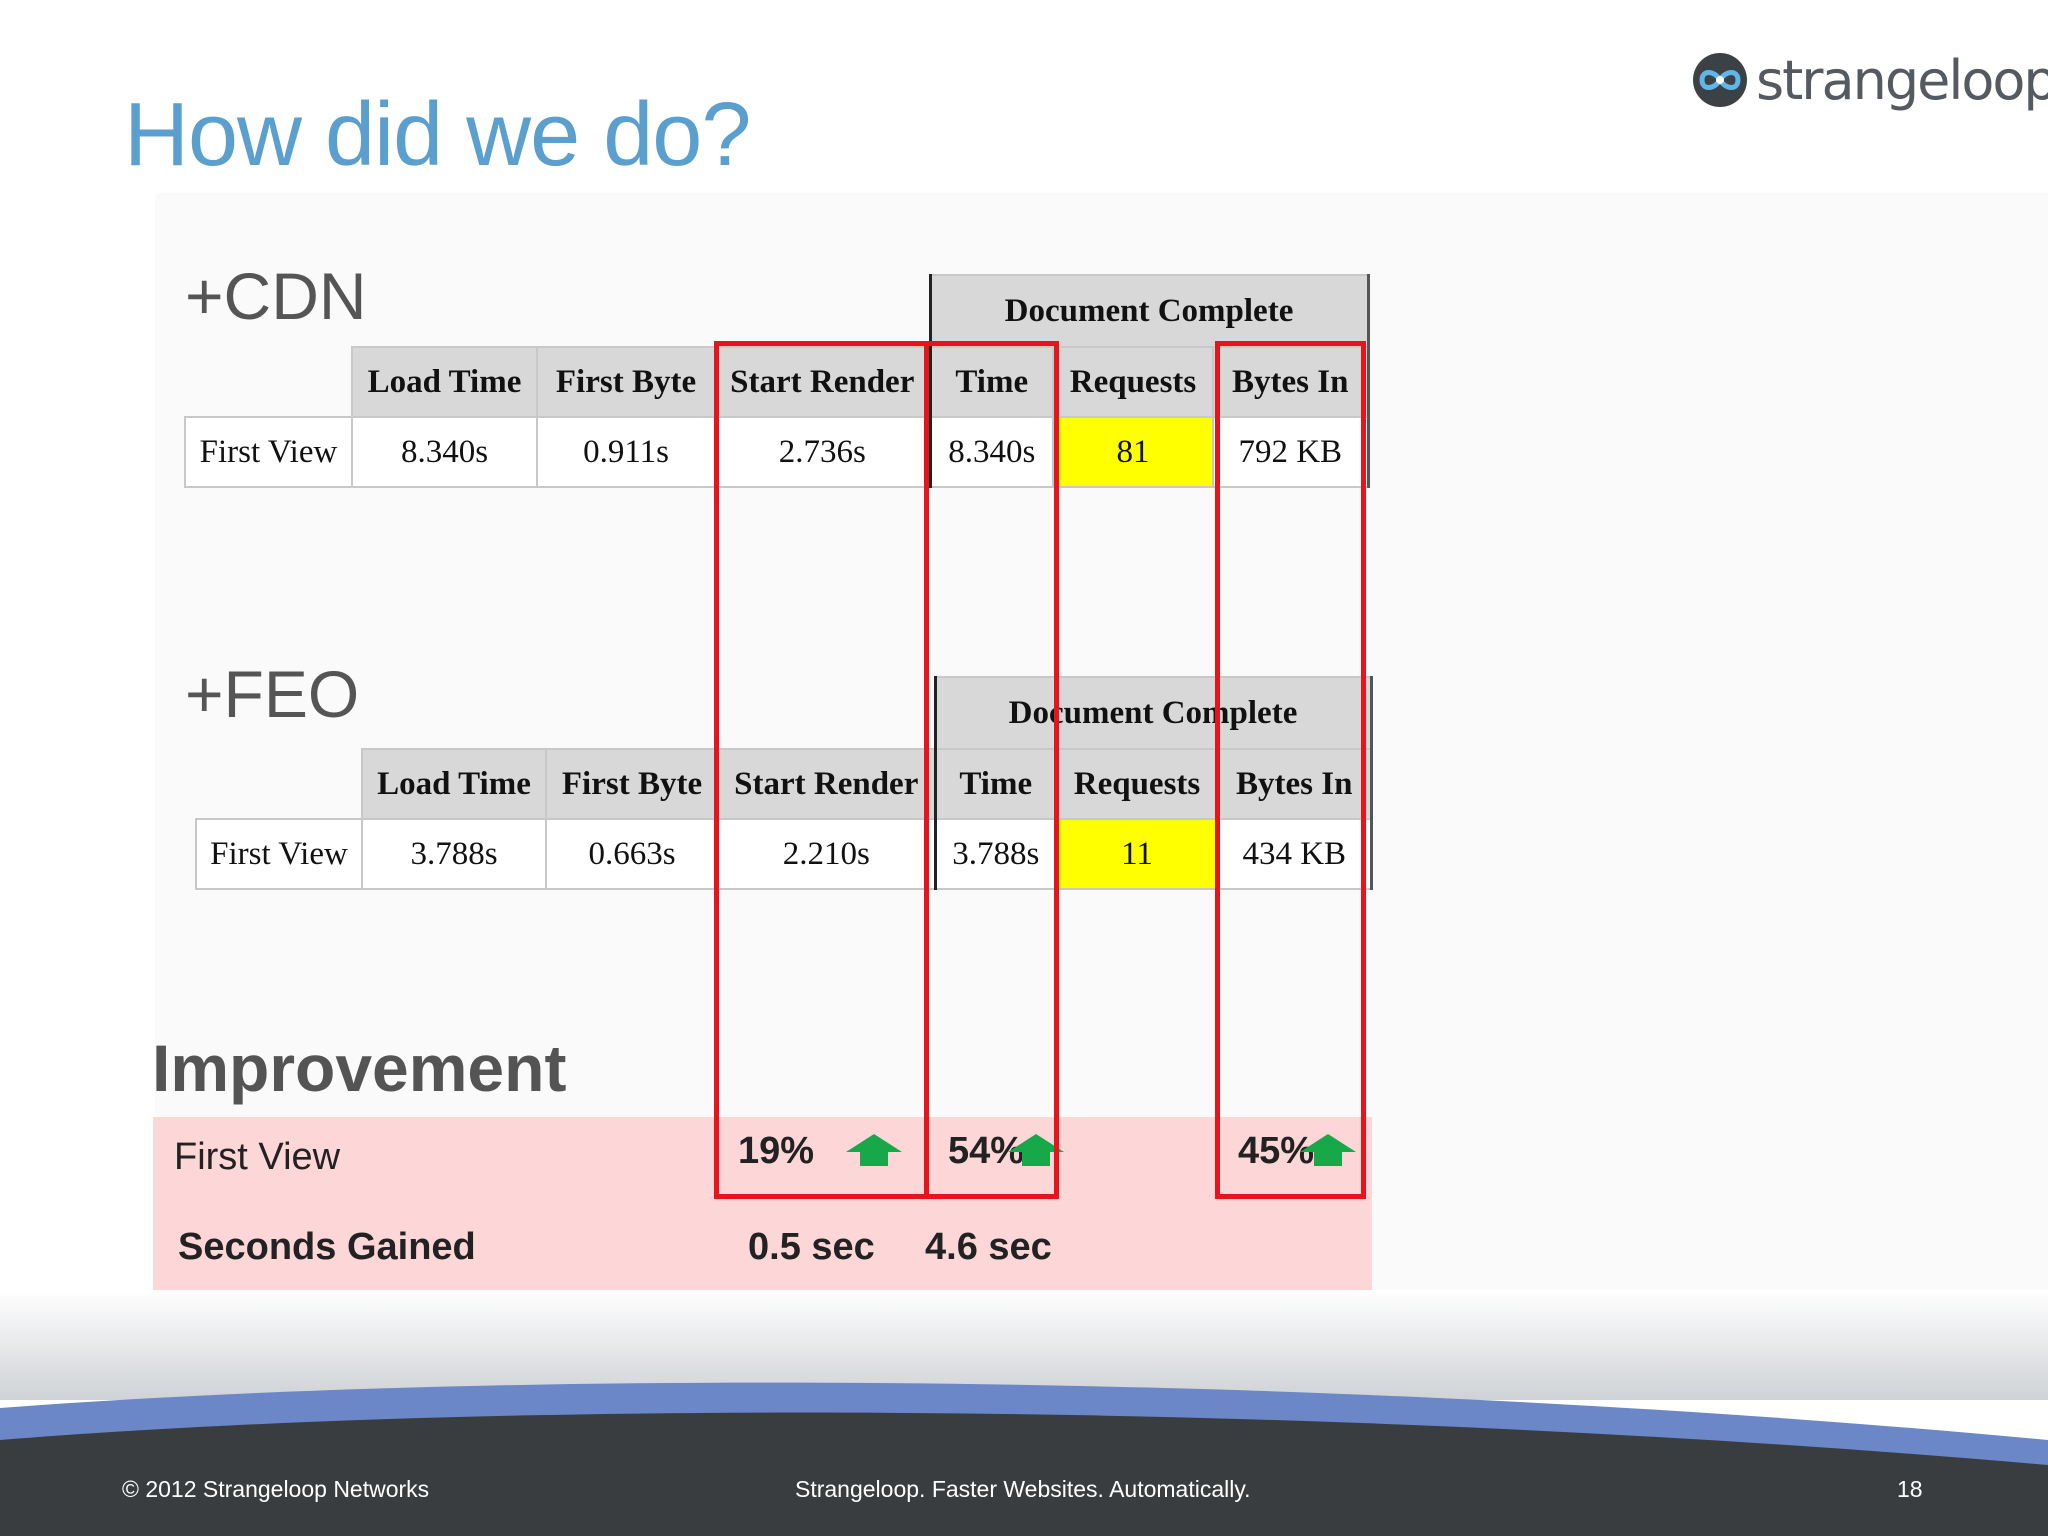 This screenshot has width=2048, height=1536. Describe the element at coordinates (1149, 311) in the screenshot. I see `cdn-group-header: Document Complete` at that location.